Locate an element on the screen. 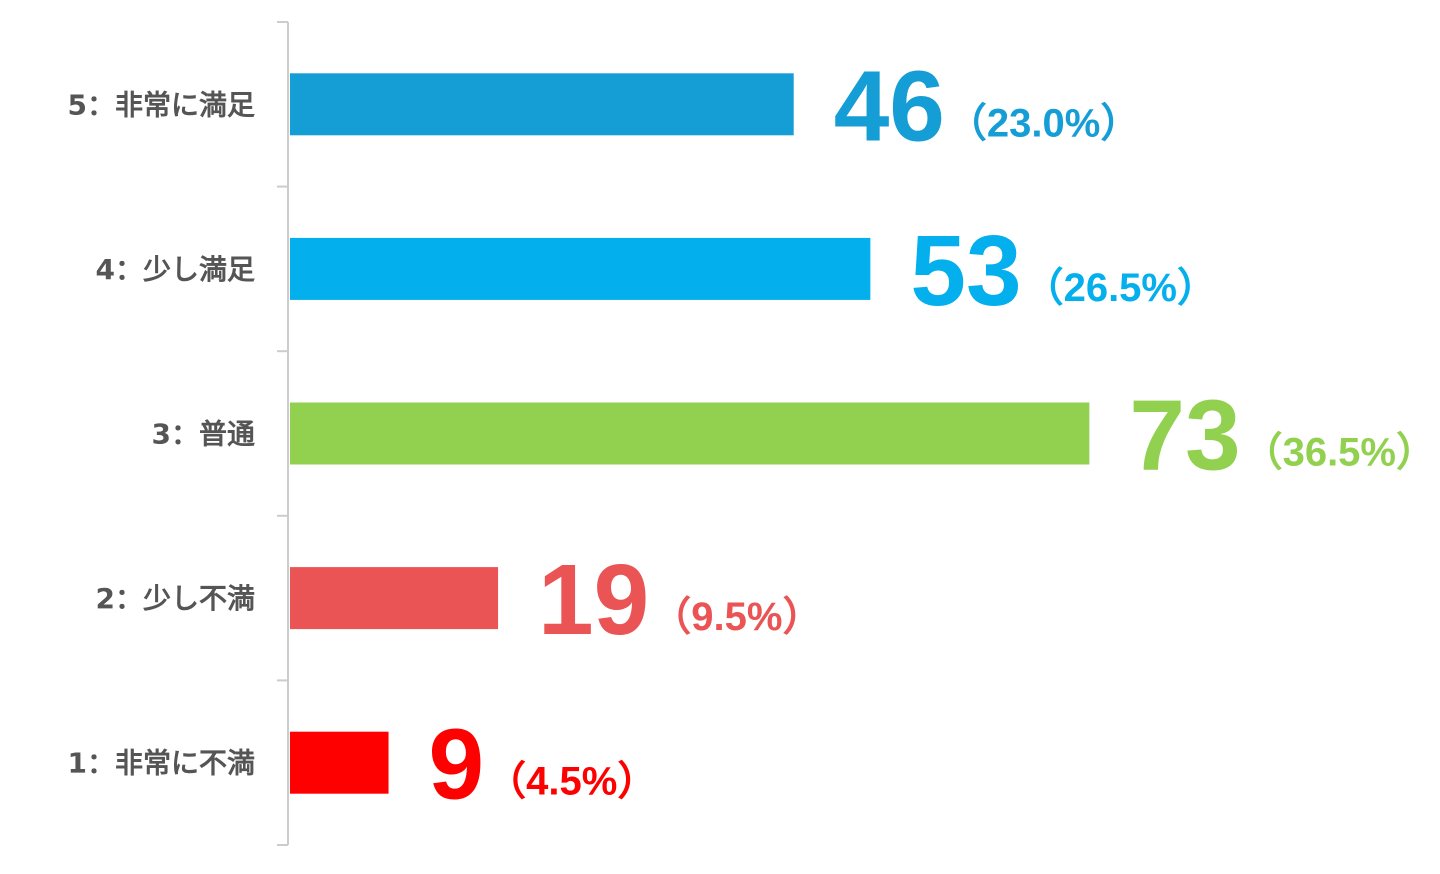 The height and width of the screenshot is (874, 1440). value-label: 9 is located at coordinates (457, 765).